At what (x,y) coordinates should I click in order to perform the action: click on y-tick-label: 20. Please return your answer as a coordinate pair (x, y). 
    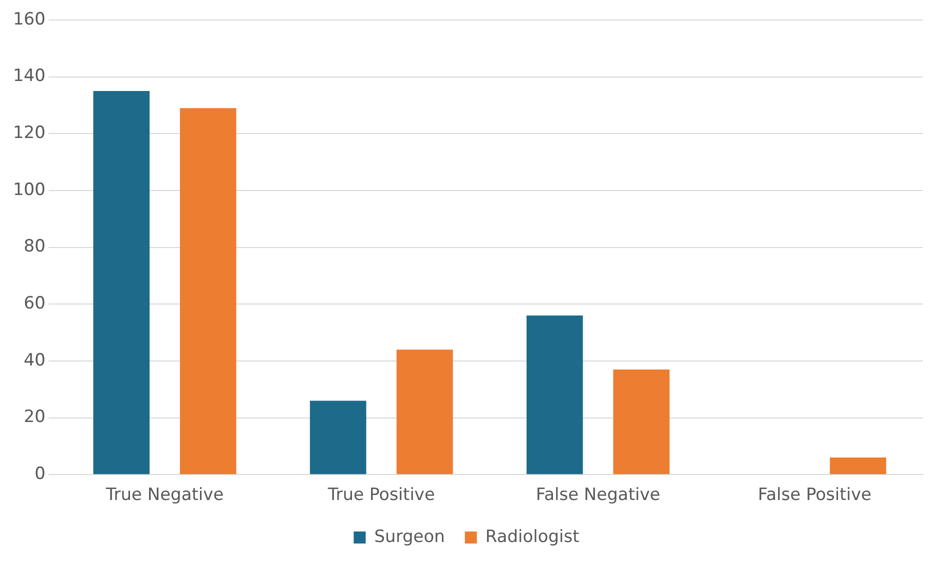
    Looking at the image, I should click on (35, 417).